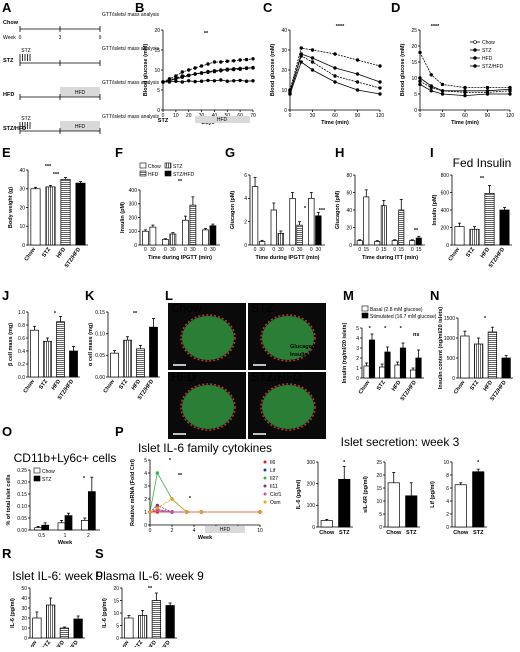 This screenshot has height=652, width=520. What do you see at coordinates (80, 93) in the screenshot?
I see `hfd-label: HFD` at bounding box center [80, 93].